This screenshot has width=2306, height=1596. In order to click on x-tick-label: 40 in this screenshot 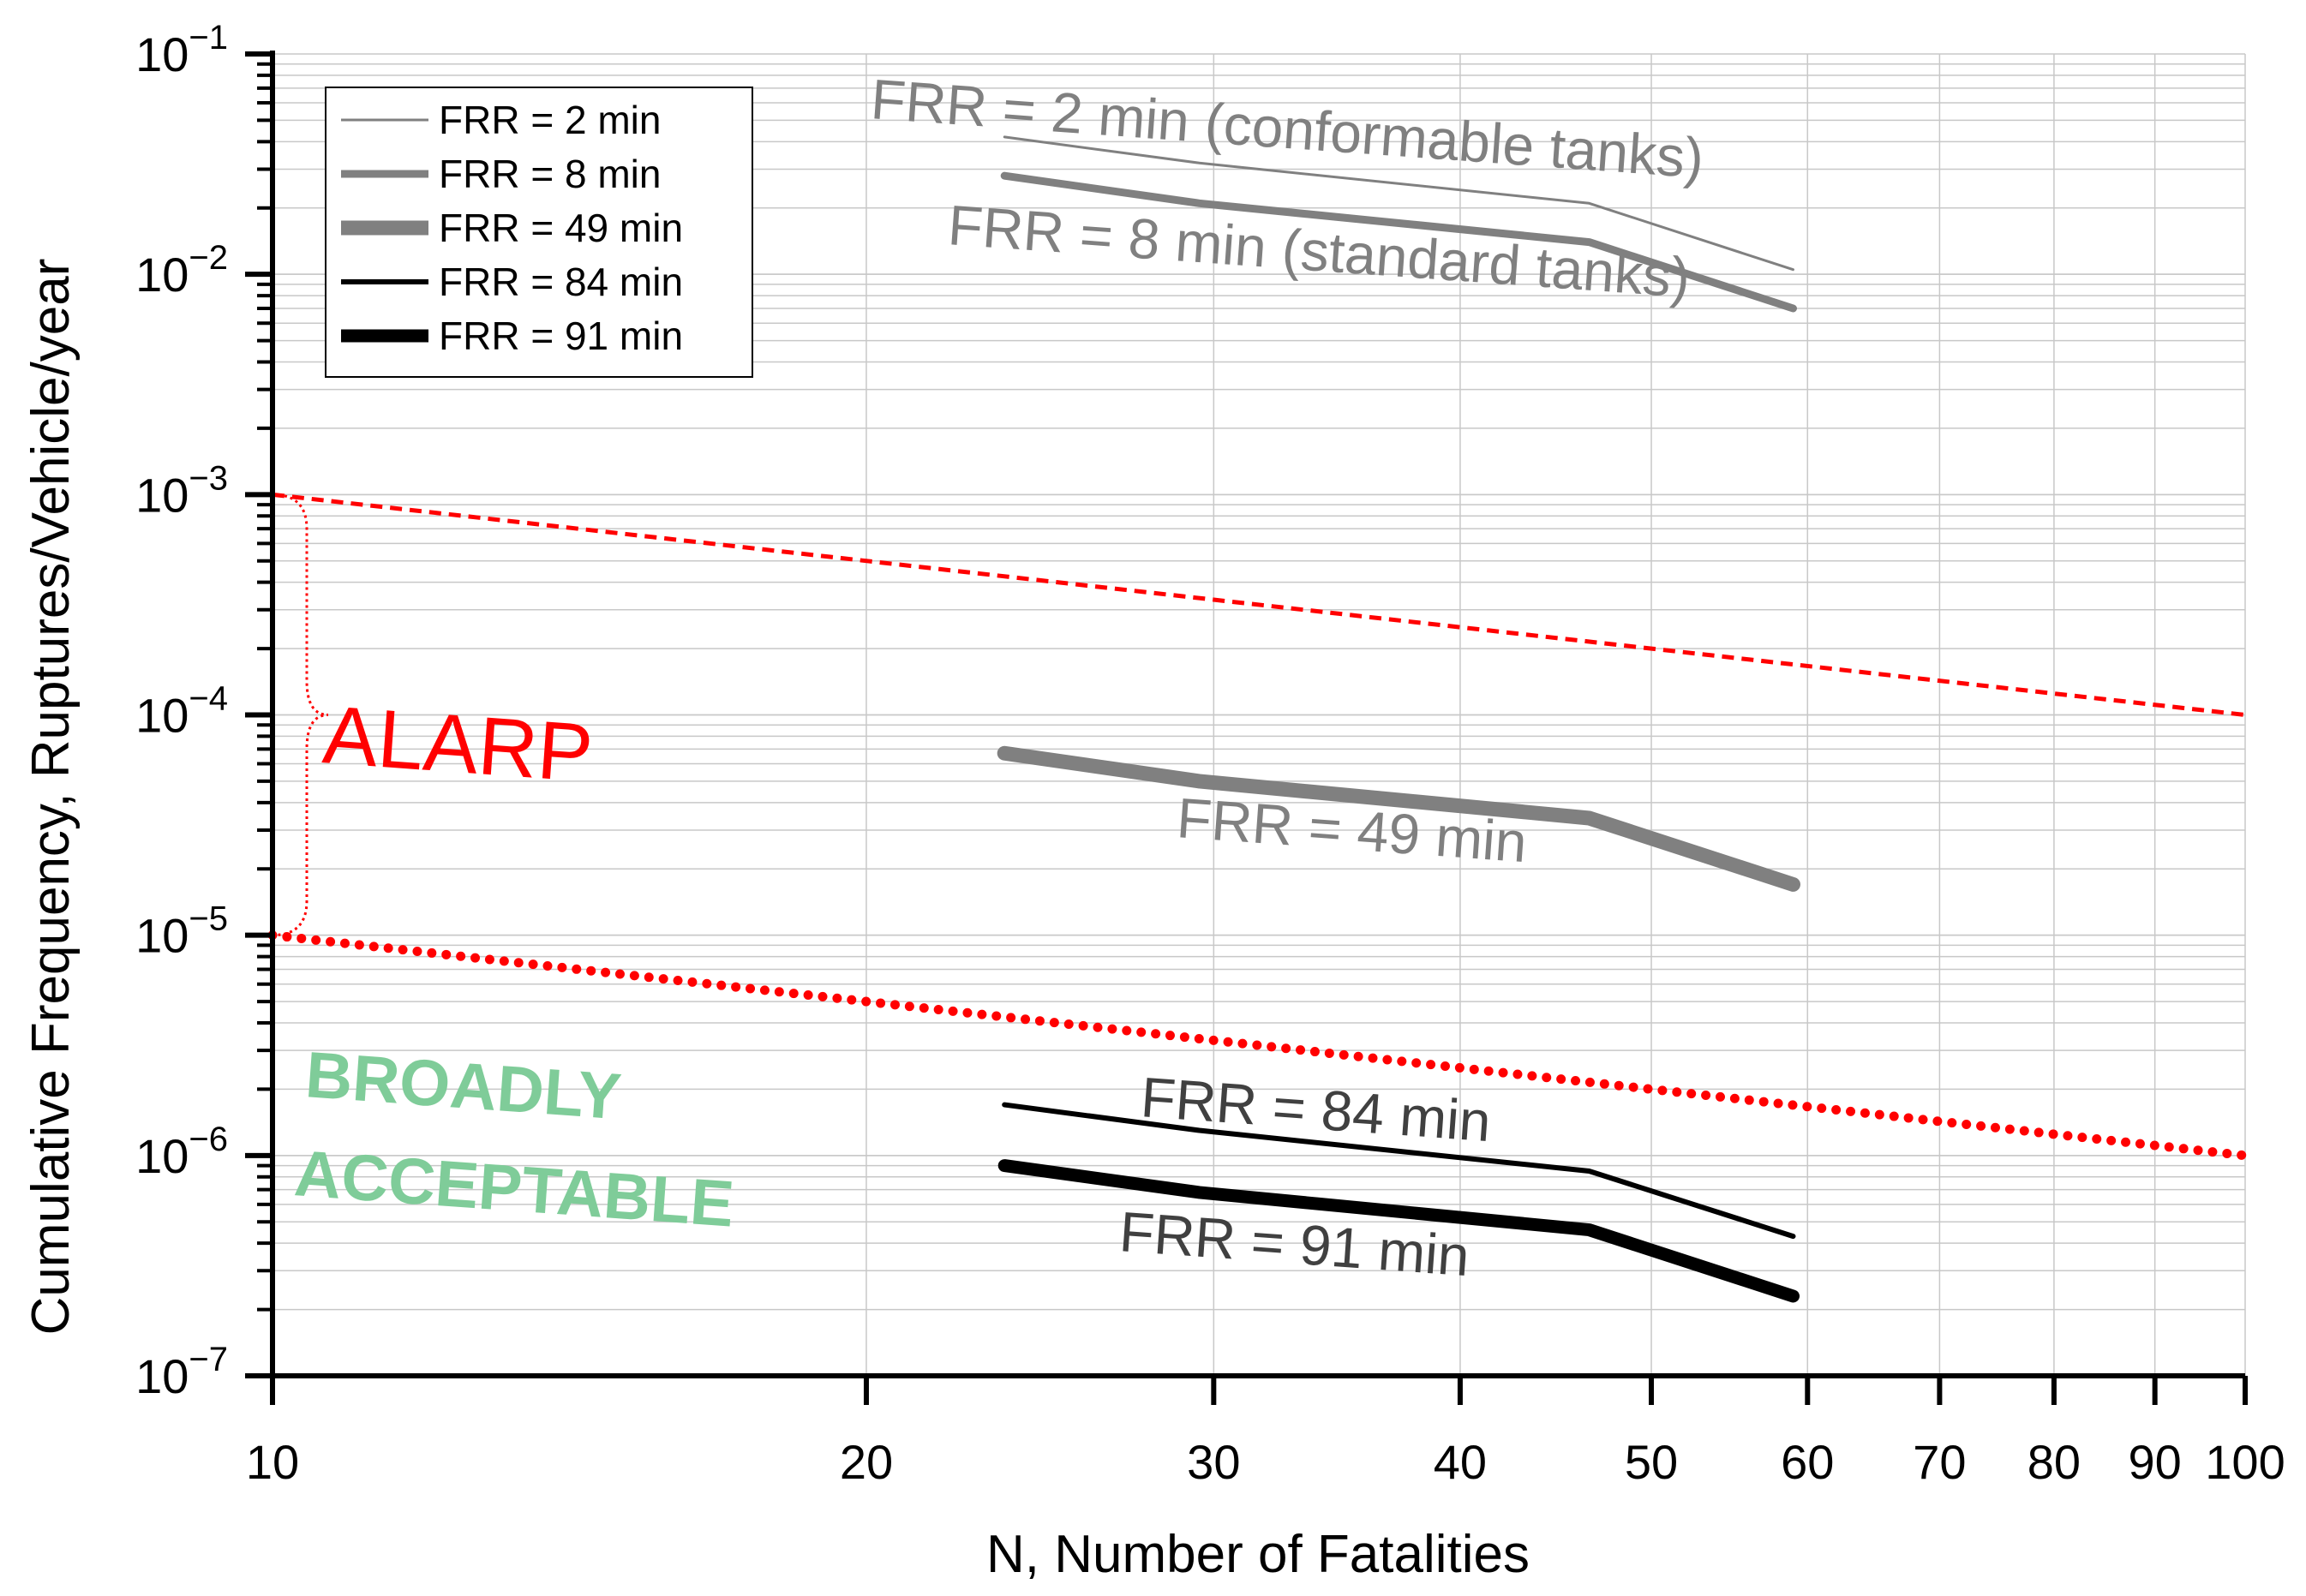, I will do `click(1460, 1462)`.